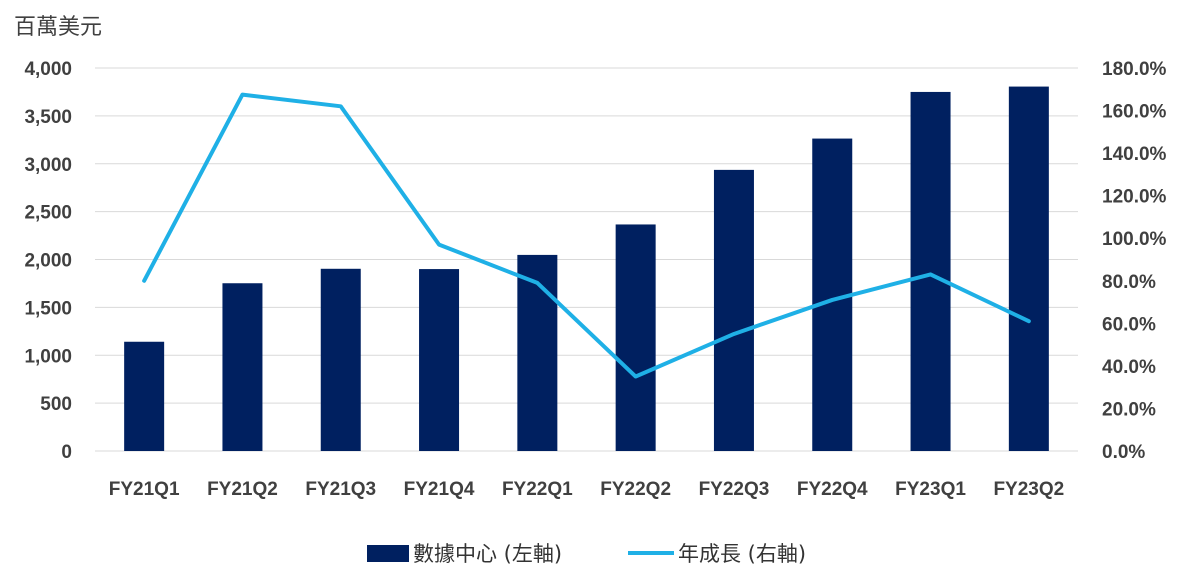 The width and height of the screenshot is (1186, 577). I want to click on category-label: FY21Q2, so click(242, 489).